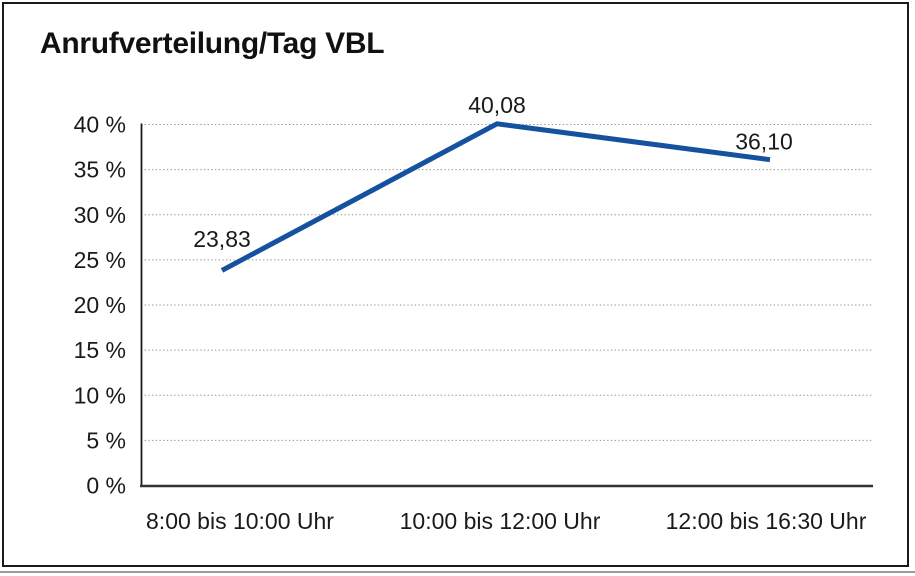 The height and width of the screenshot is (576, 915). What do you see at coordinates (764, 142) in the screenshot?
I see `data-point-label: 36,10` at bounding box center [764, 142].